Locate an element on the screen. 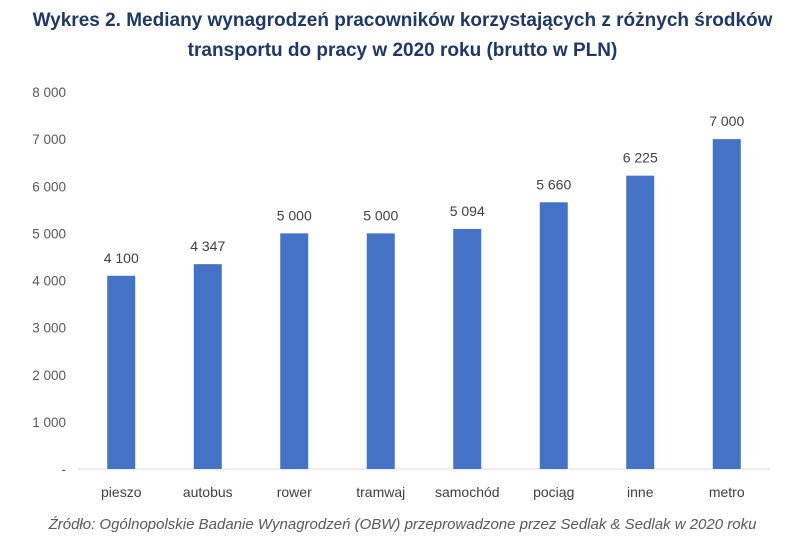 The image size is (805, 542). y-tick-label: 2 000 is located at coordinates (49, 375).